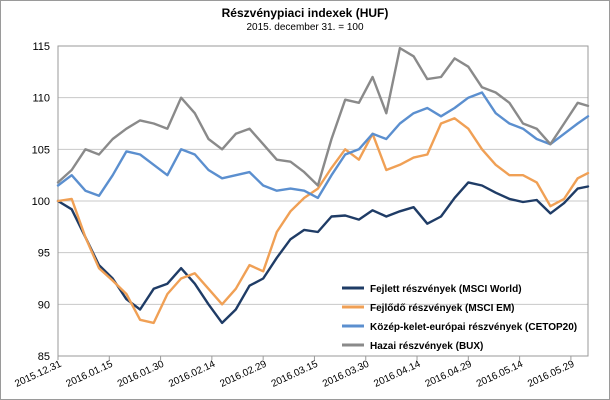  I want to click on x-tick-label: 2016.04.14, so click(397, 374).